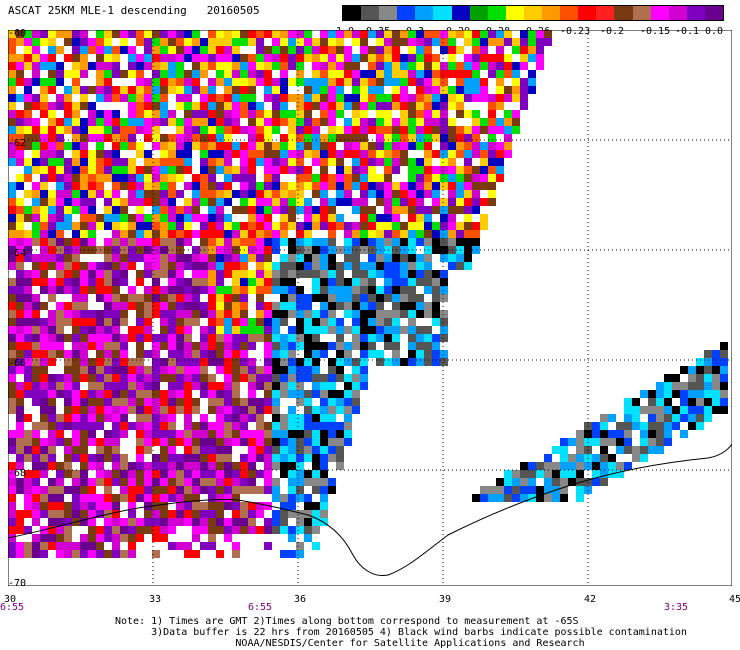  I want to click on colorbar-swatch, so click(533, 13).